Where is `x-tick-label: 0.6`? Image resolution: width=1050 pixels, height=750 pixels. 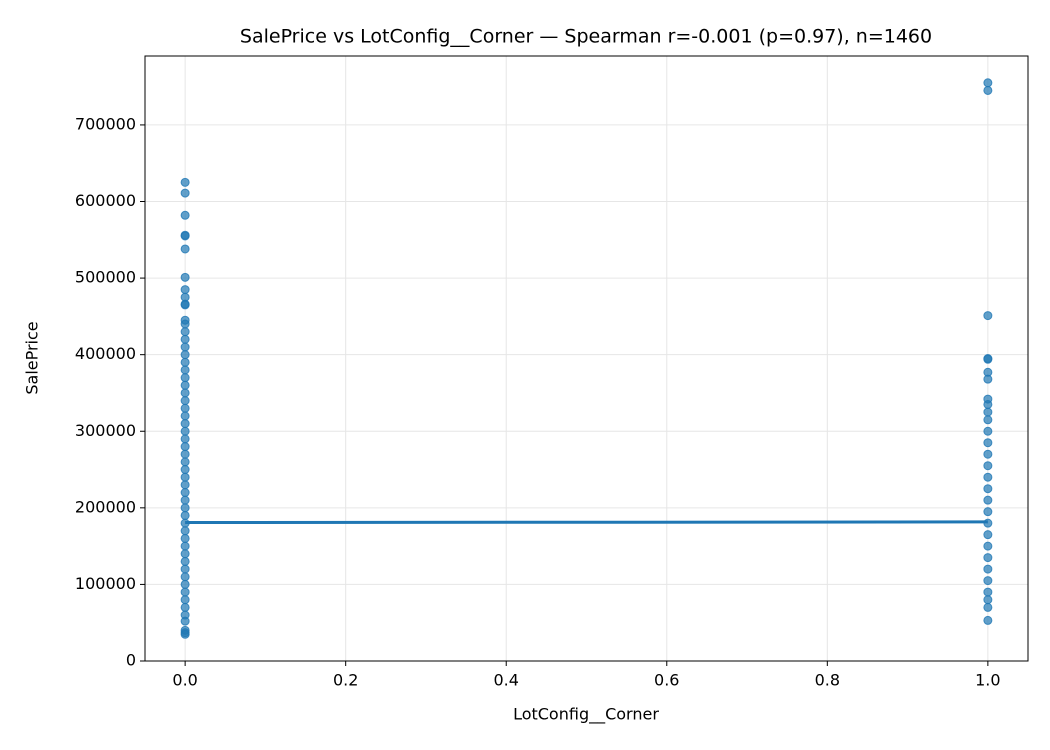
x-tick-label: 0.6 is located at coordinates (666, 680).